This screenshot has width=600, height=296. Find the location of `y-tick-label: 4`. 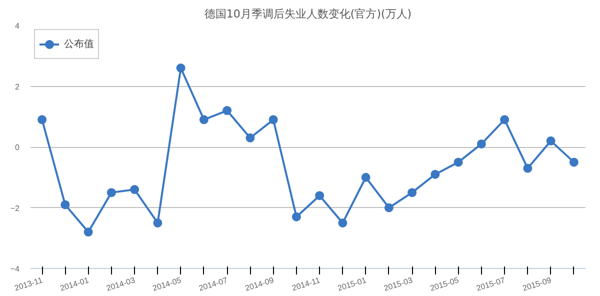

y-tick-label: 4 is located at coordinates (17, 26).